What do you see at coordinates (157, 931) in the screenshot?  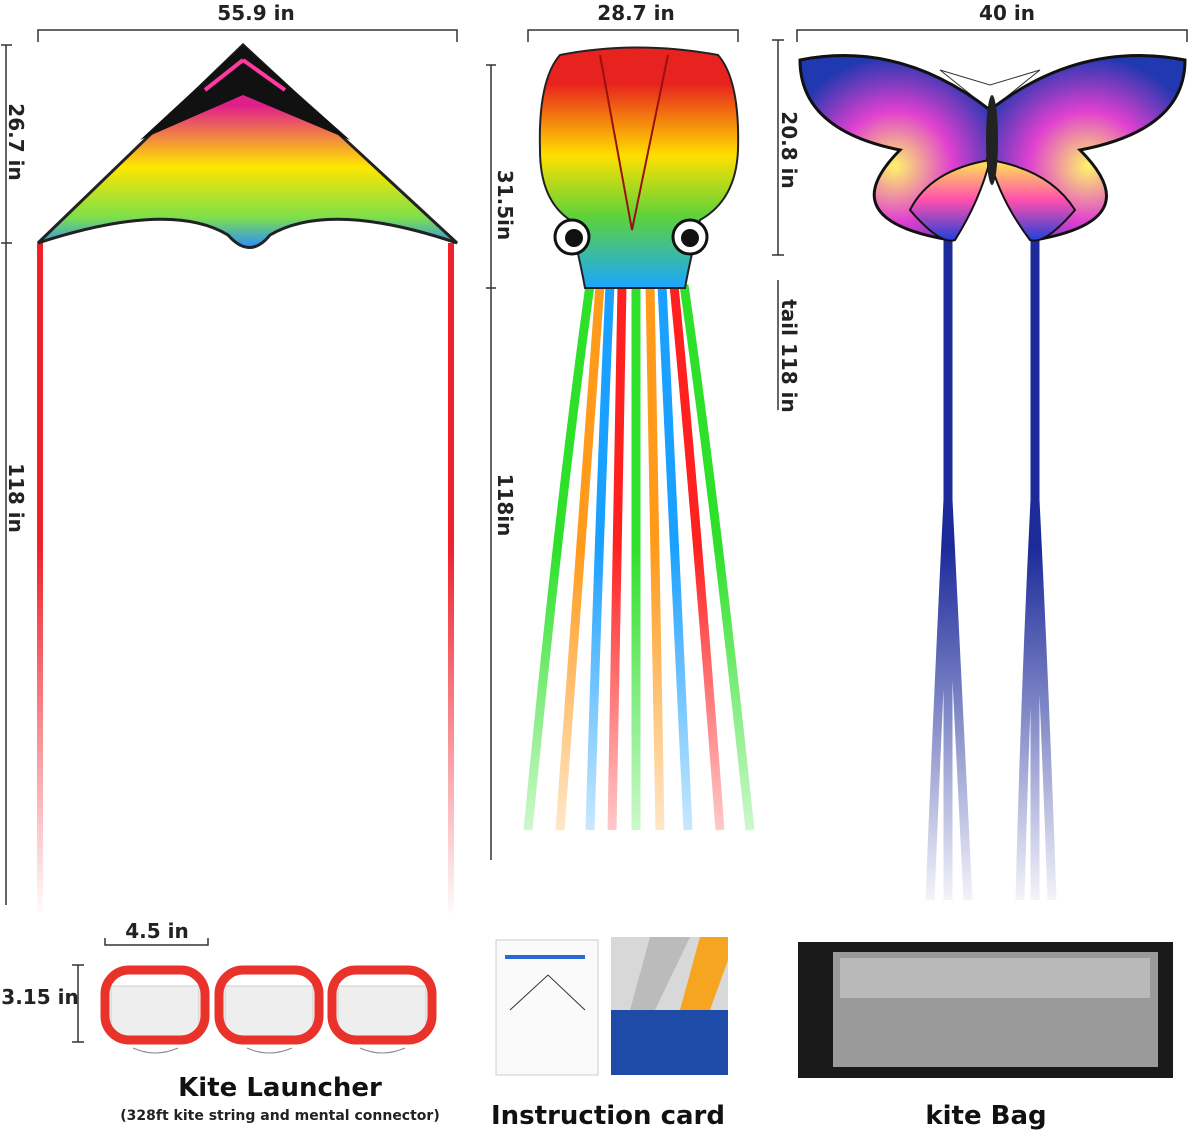 I see `width-label: 4.5 in` at bounding box center [157, 931].